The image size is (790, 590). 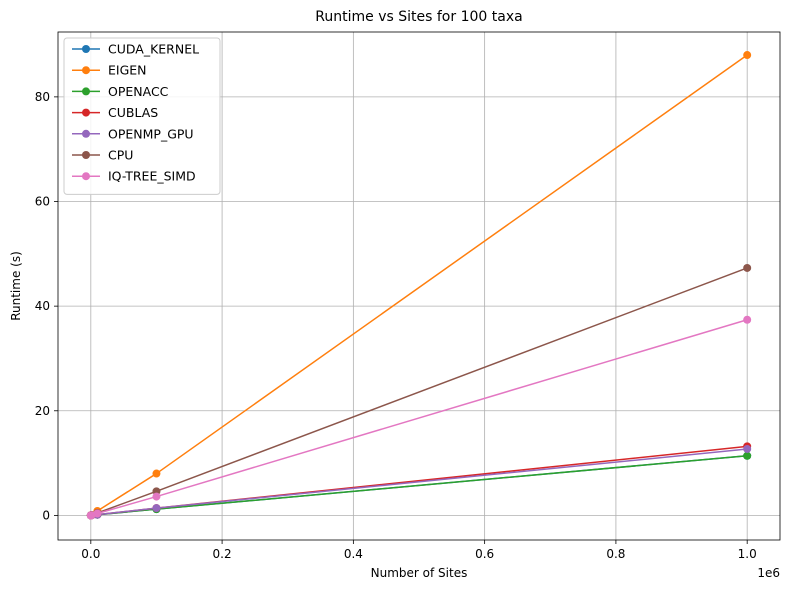 I want to click on legend-label: CUDA_KERNEL, so click(x=153, y=49).